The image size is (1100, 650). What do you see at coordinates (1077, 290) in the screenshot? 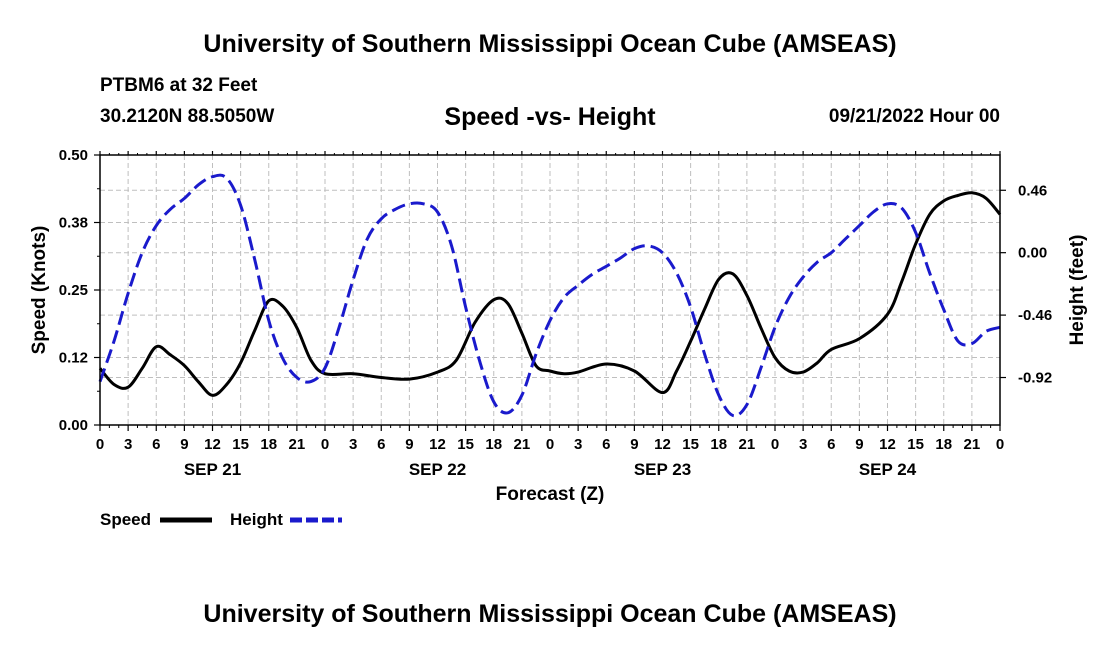
I see `y2-axis-label: Height (feet)` at bounding box center [1077, 290].